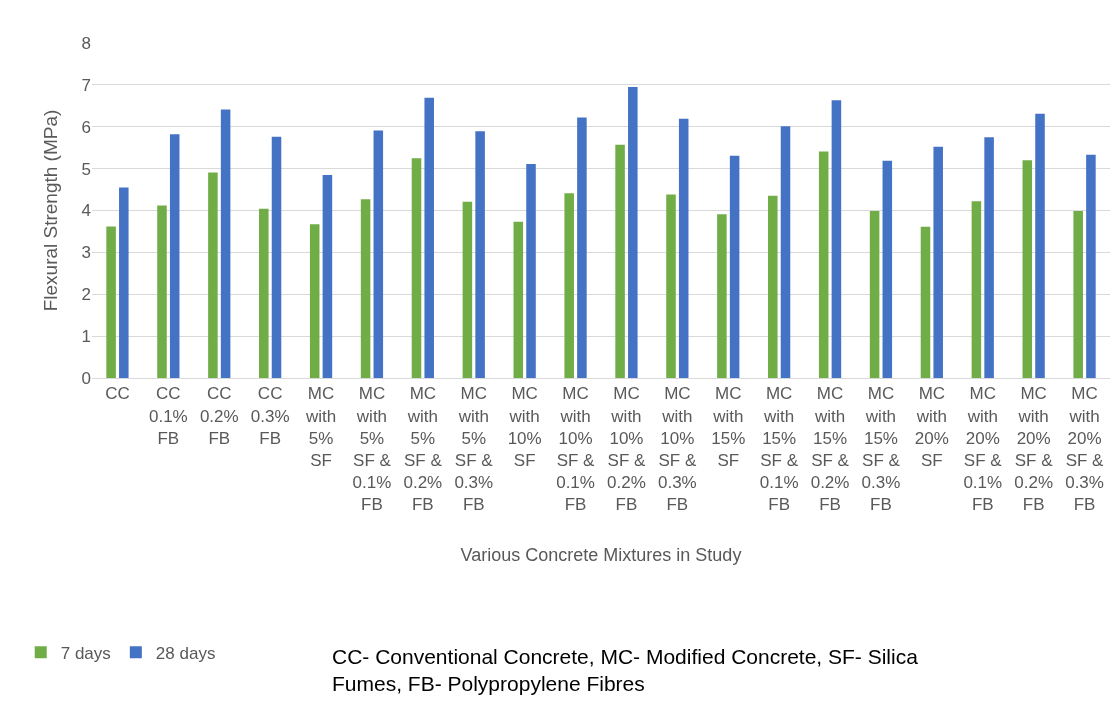 This screenshot has height=713, width=1119. What do you see at coordinates (86, 43) in the screenshot?
I see `y-tick-label: 8` at bounding box center [86, 43].